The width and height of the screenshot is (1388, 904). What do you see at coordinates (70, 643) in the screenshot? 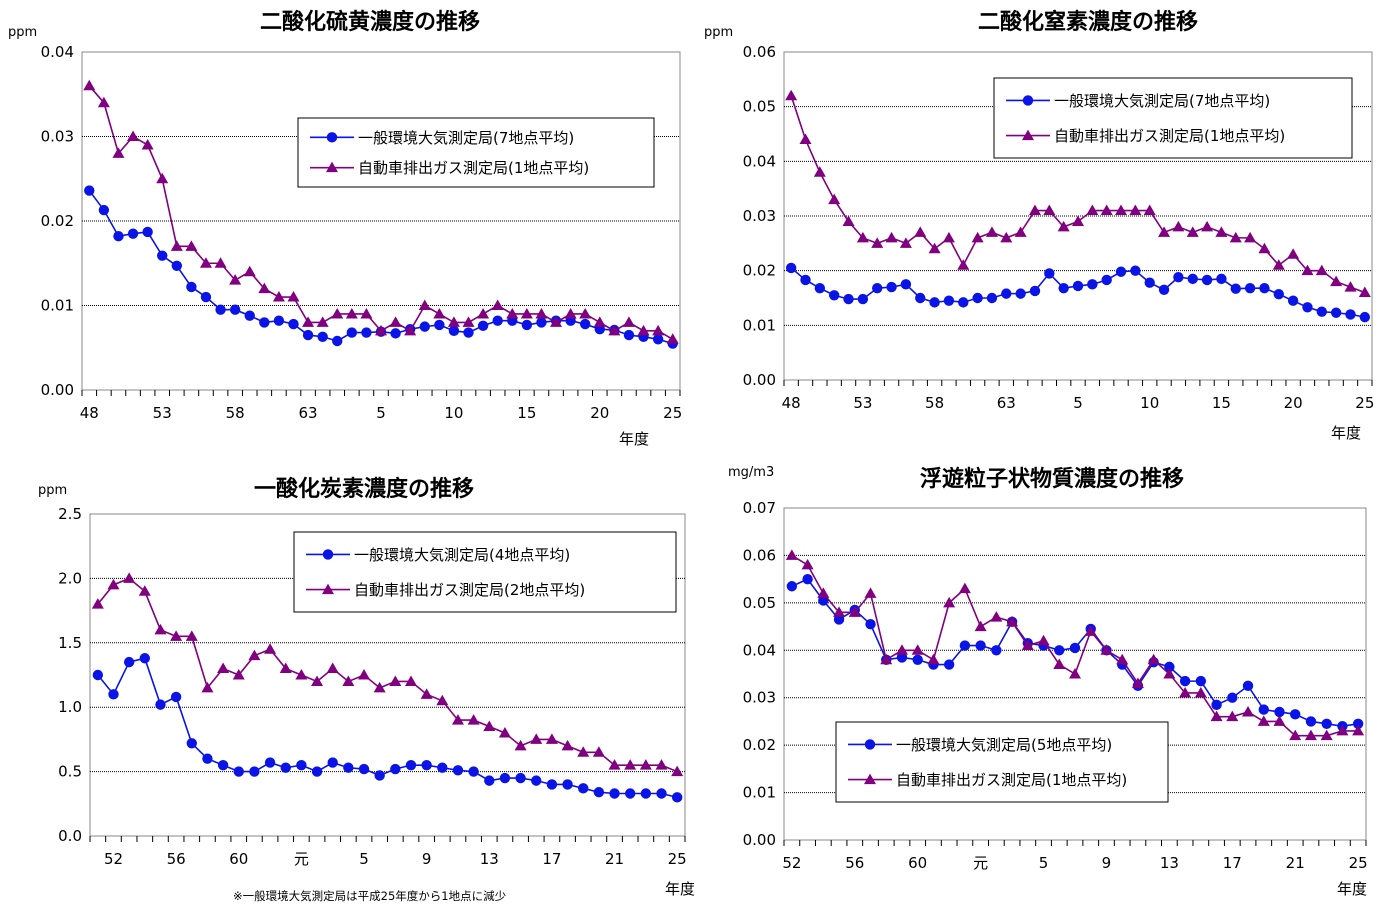
I see `y-tick-label: 1.5` at bounding box center [70, 643].